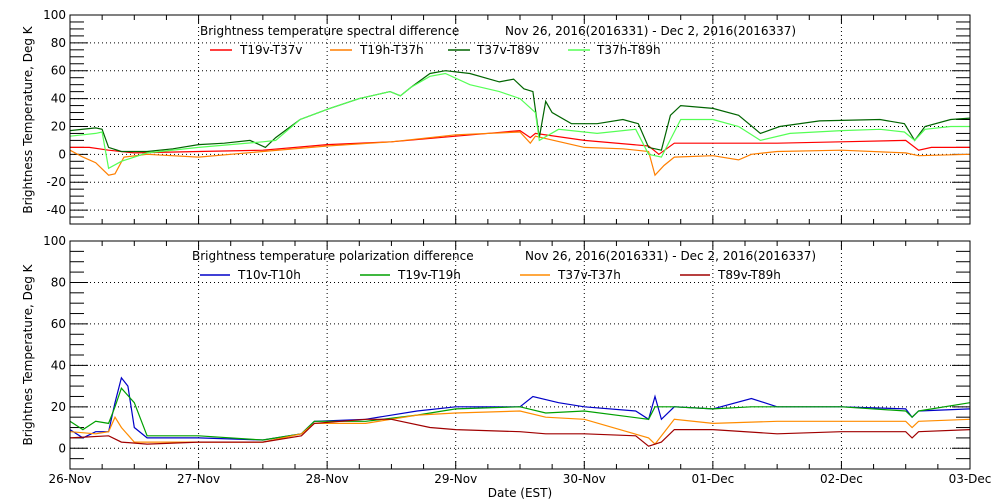 This screenshot has width=1000, height=504. What do you see at coordinates (69, 479) in the screenshot?
I see `x-tick-label: 26-Nov` at bounding box center [69, 479].